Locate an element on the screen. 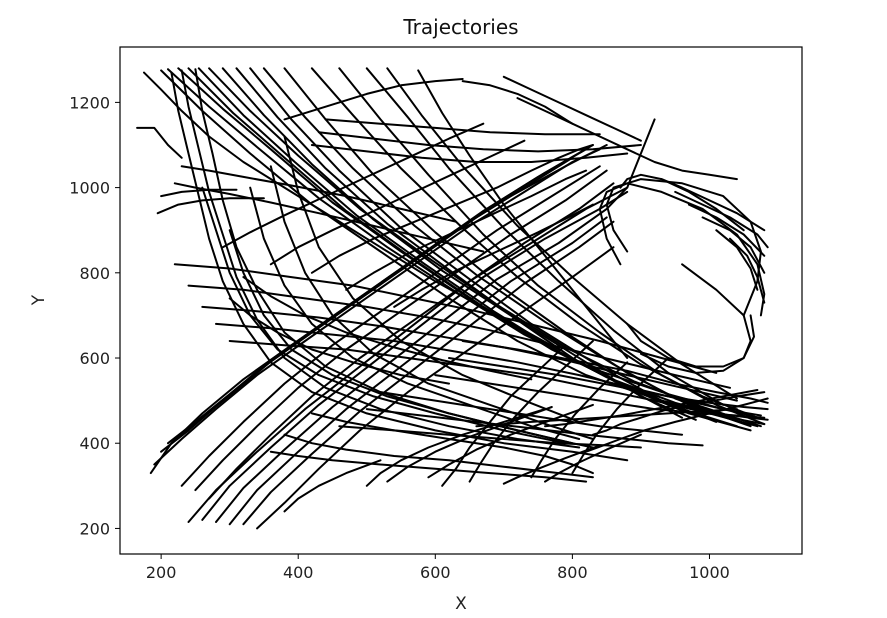  x-tick-label-400: 400 is located at coordinates (298, 572).